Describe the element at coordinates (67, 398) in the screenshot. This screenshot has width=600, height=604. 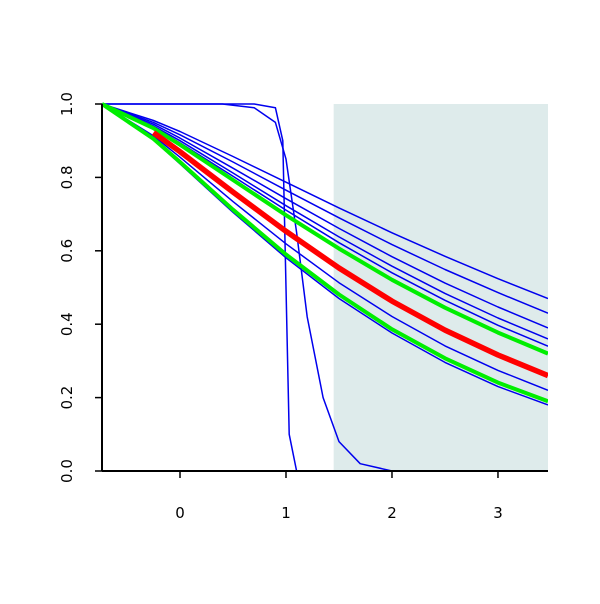
I see `y-tick-label: 0.2` at that location.